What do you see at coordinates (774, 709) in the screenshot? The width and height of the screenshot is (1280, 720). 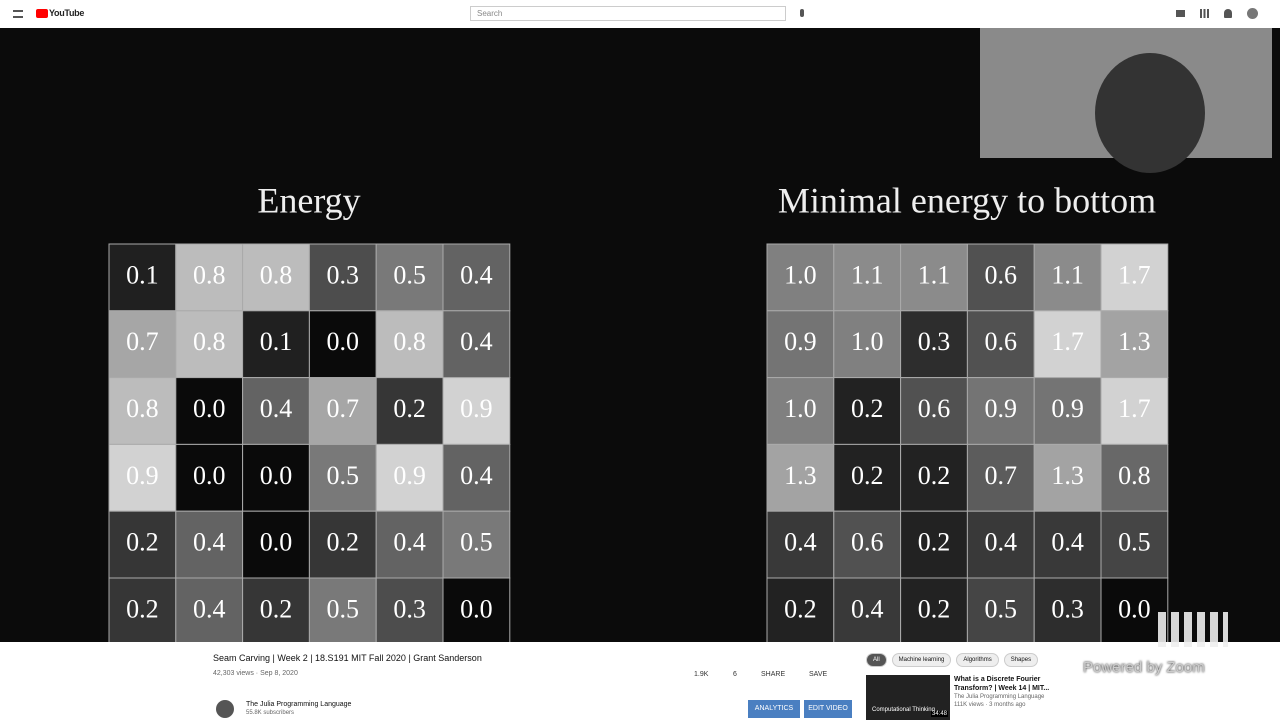 I see `analytics-button: ANALYTICS` at bounding box center [774, 709].